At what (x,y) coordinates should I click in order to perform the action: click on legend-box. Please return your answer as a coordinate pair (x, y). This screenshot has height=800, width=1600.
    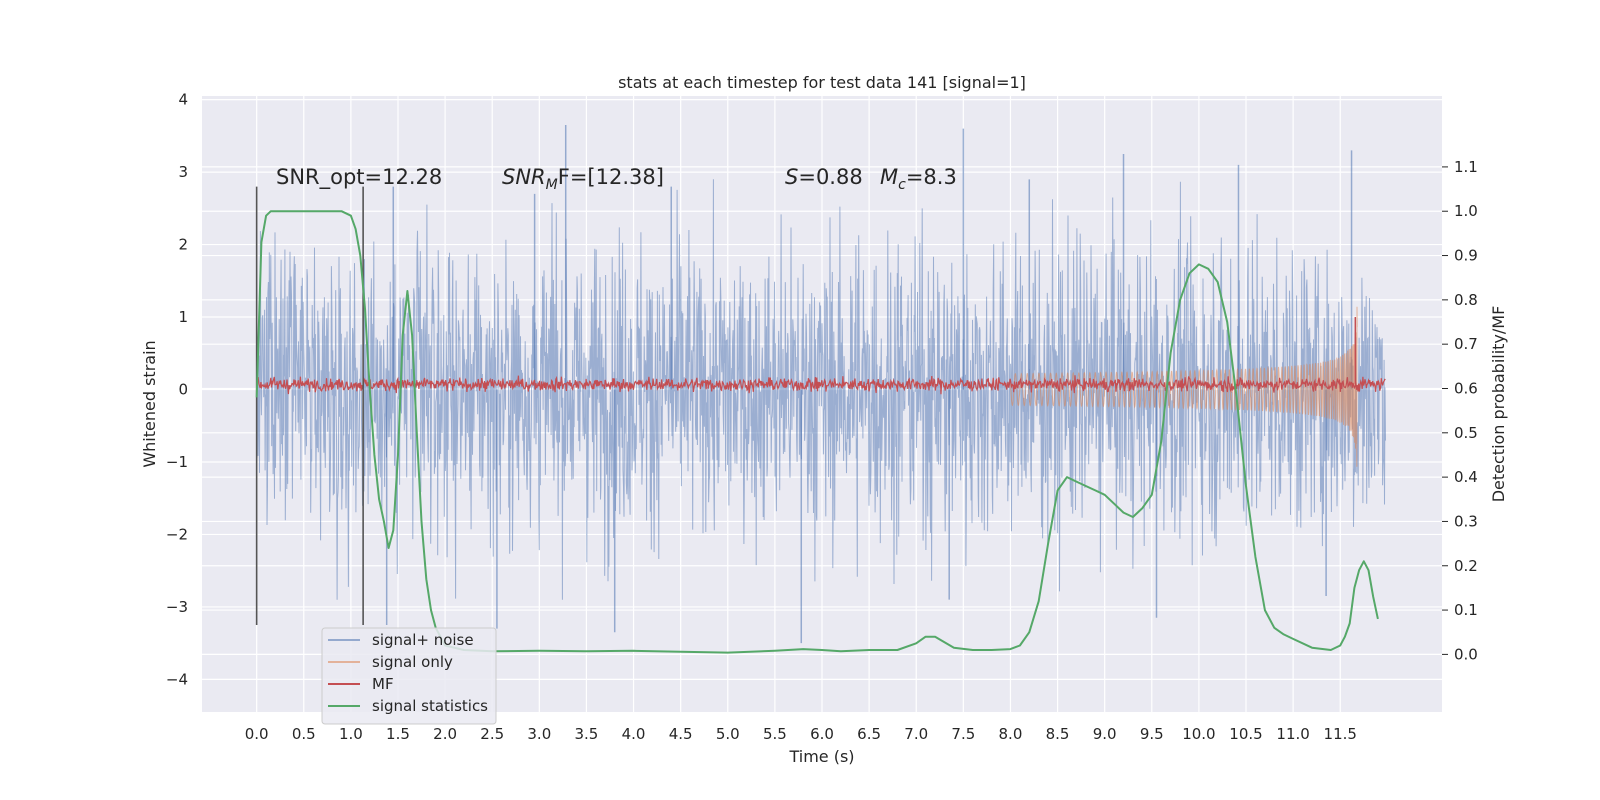
    Looking at the image, I should click on (409, 676).